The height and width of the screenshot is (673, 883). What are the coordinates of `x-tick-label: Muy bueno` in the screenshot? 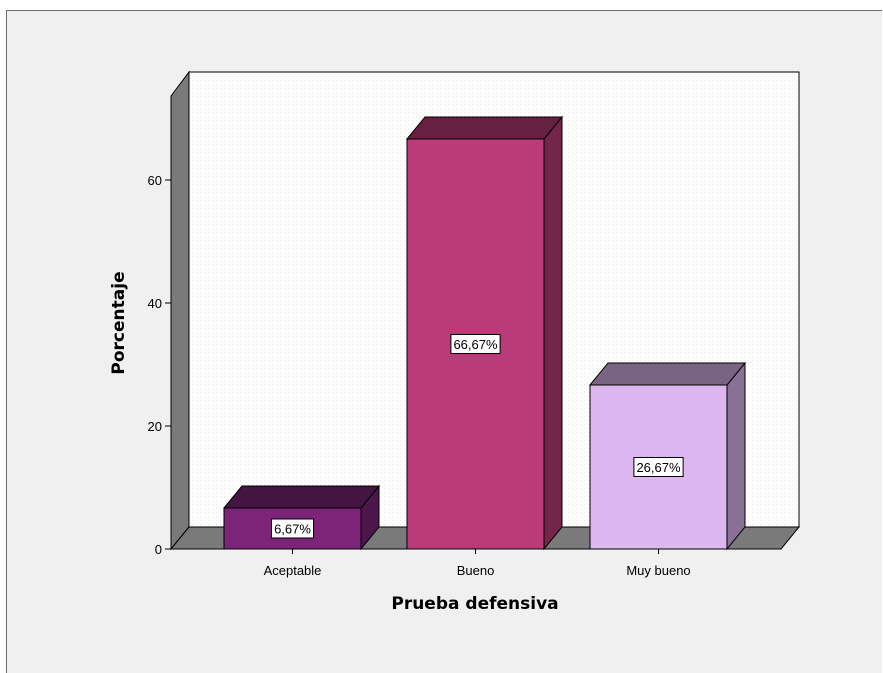 It's located at (658, 570).